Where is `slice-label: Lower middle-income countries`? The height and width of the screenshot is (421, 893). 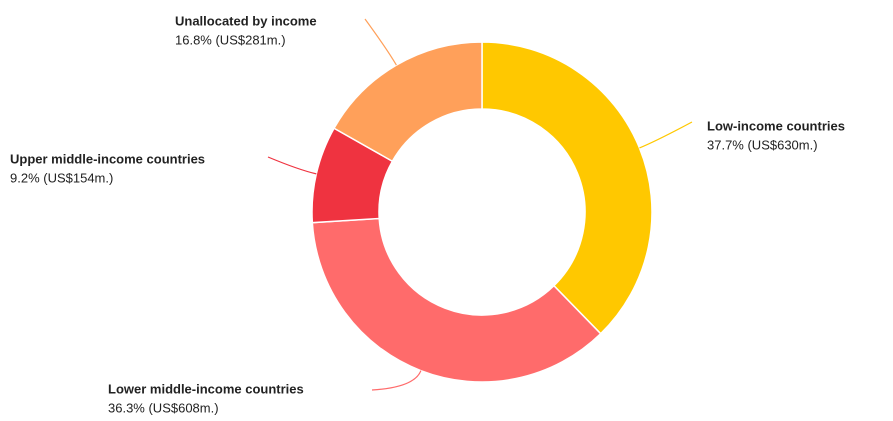
slice-label: Lower middle-income countries is located at coordinates (206, 388).